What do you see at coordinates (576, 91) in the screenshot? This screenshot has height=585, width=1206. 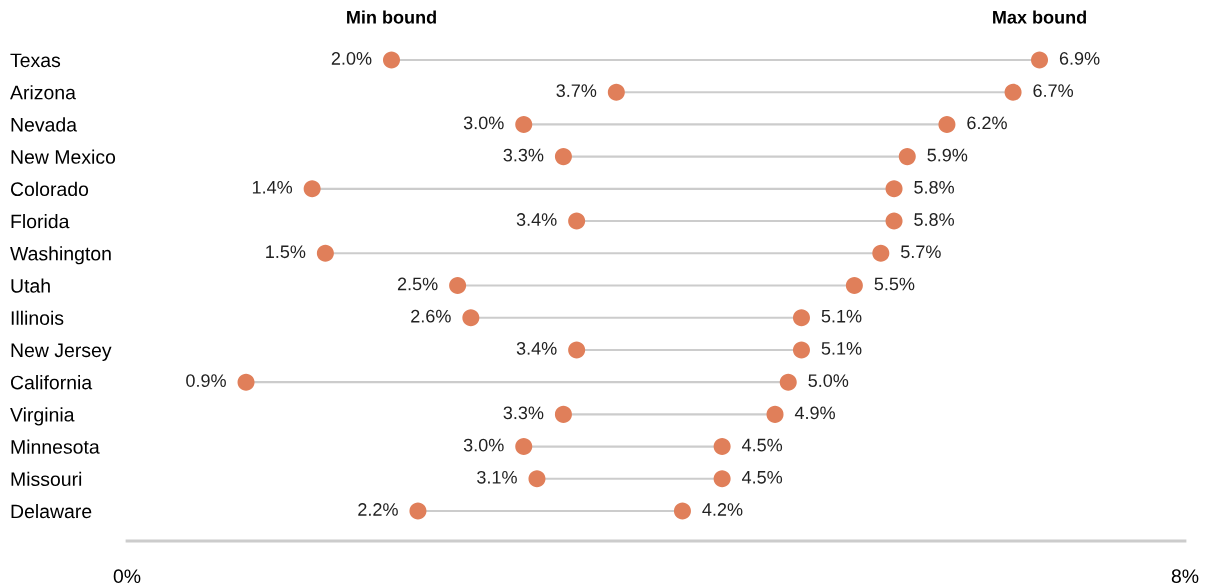 I see `data-label: 3.7%` at bounding box center [576, 91].